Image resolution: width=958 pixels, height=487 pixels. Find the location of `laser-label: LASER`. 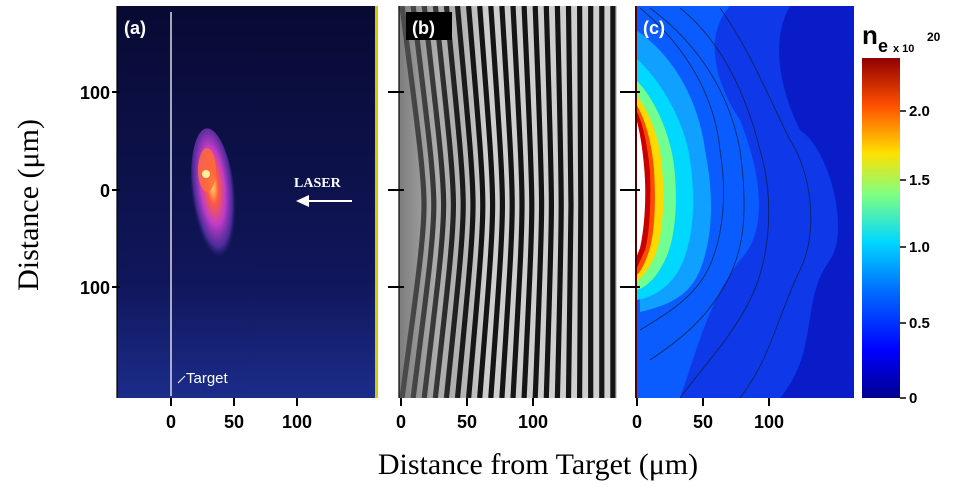

laser-label: LASER is located at coordinates (318, 183).